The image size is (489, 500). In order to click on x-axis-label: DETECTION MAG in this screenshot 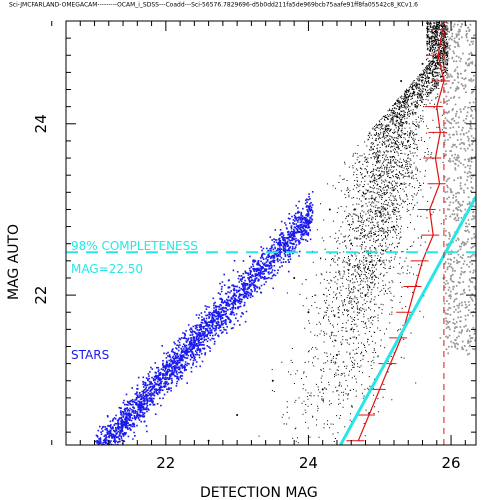, I will do `click(259, 492)`.